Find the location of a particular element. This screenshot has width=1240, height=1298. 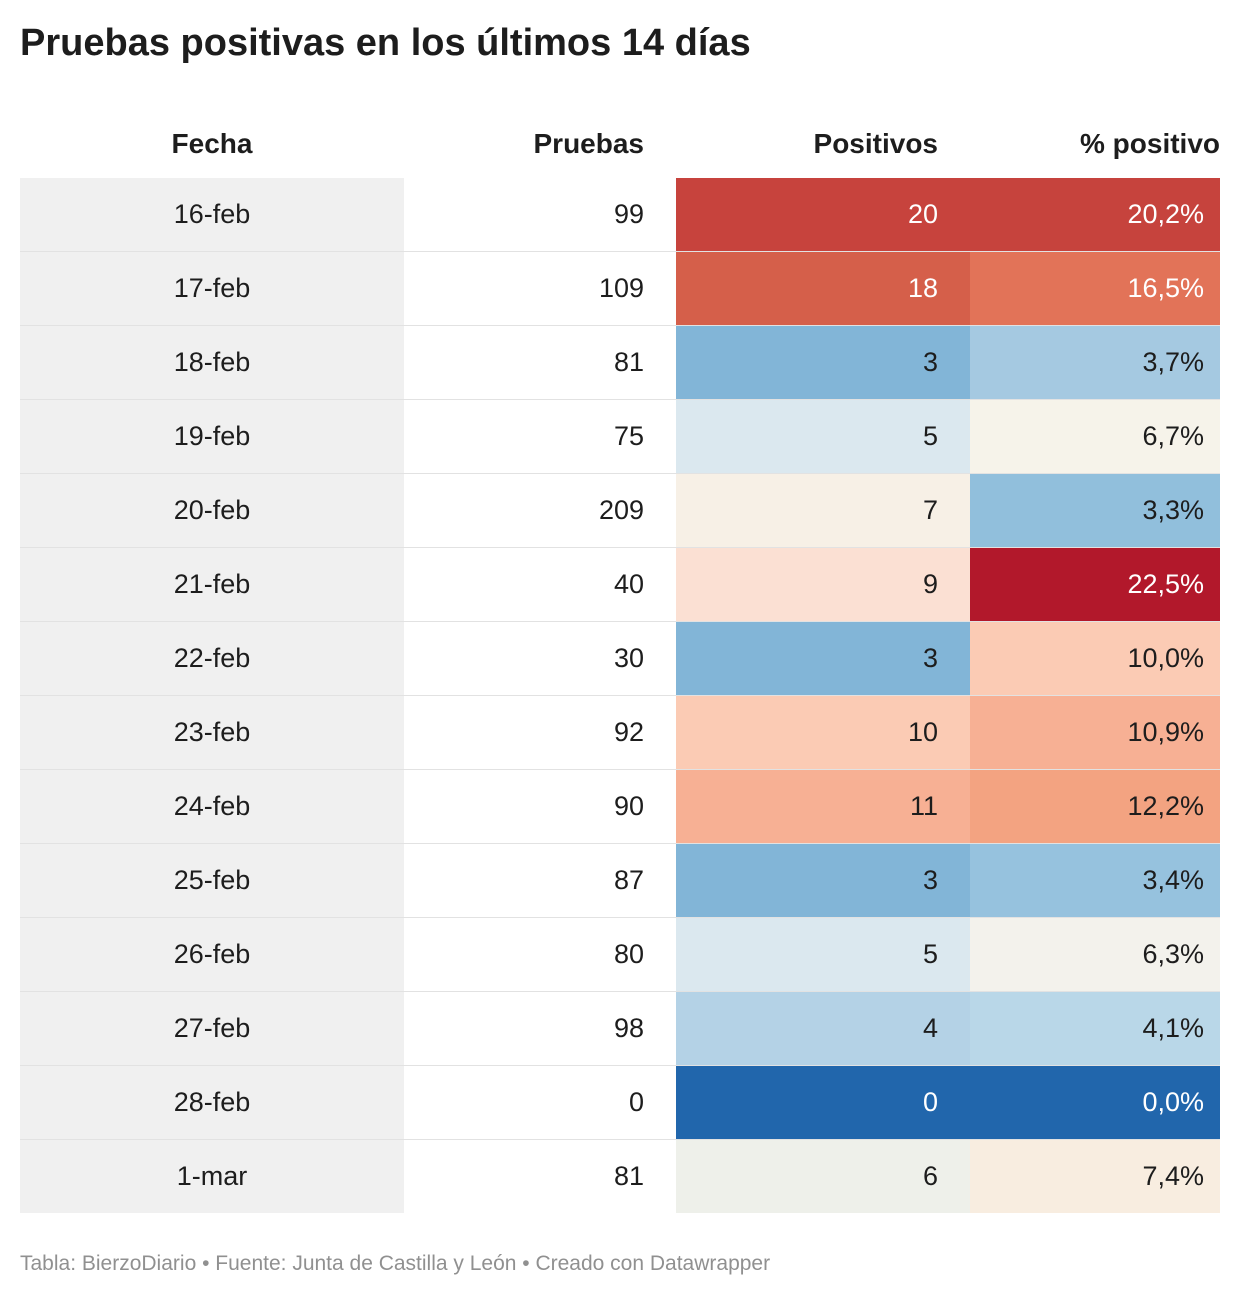

cell-fecha: 27-feb is located at coordinates (212, 1028).